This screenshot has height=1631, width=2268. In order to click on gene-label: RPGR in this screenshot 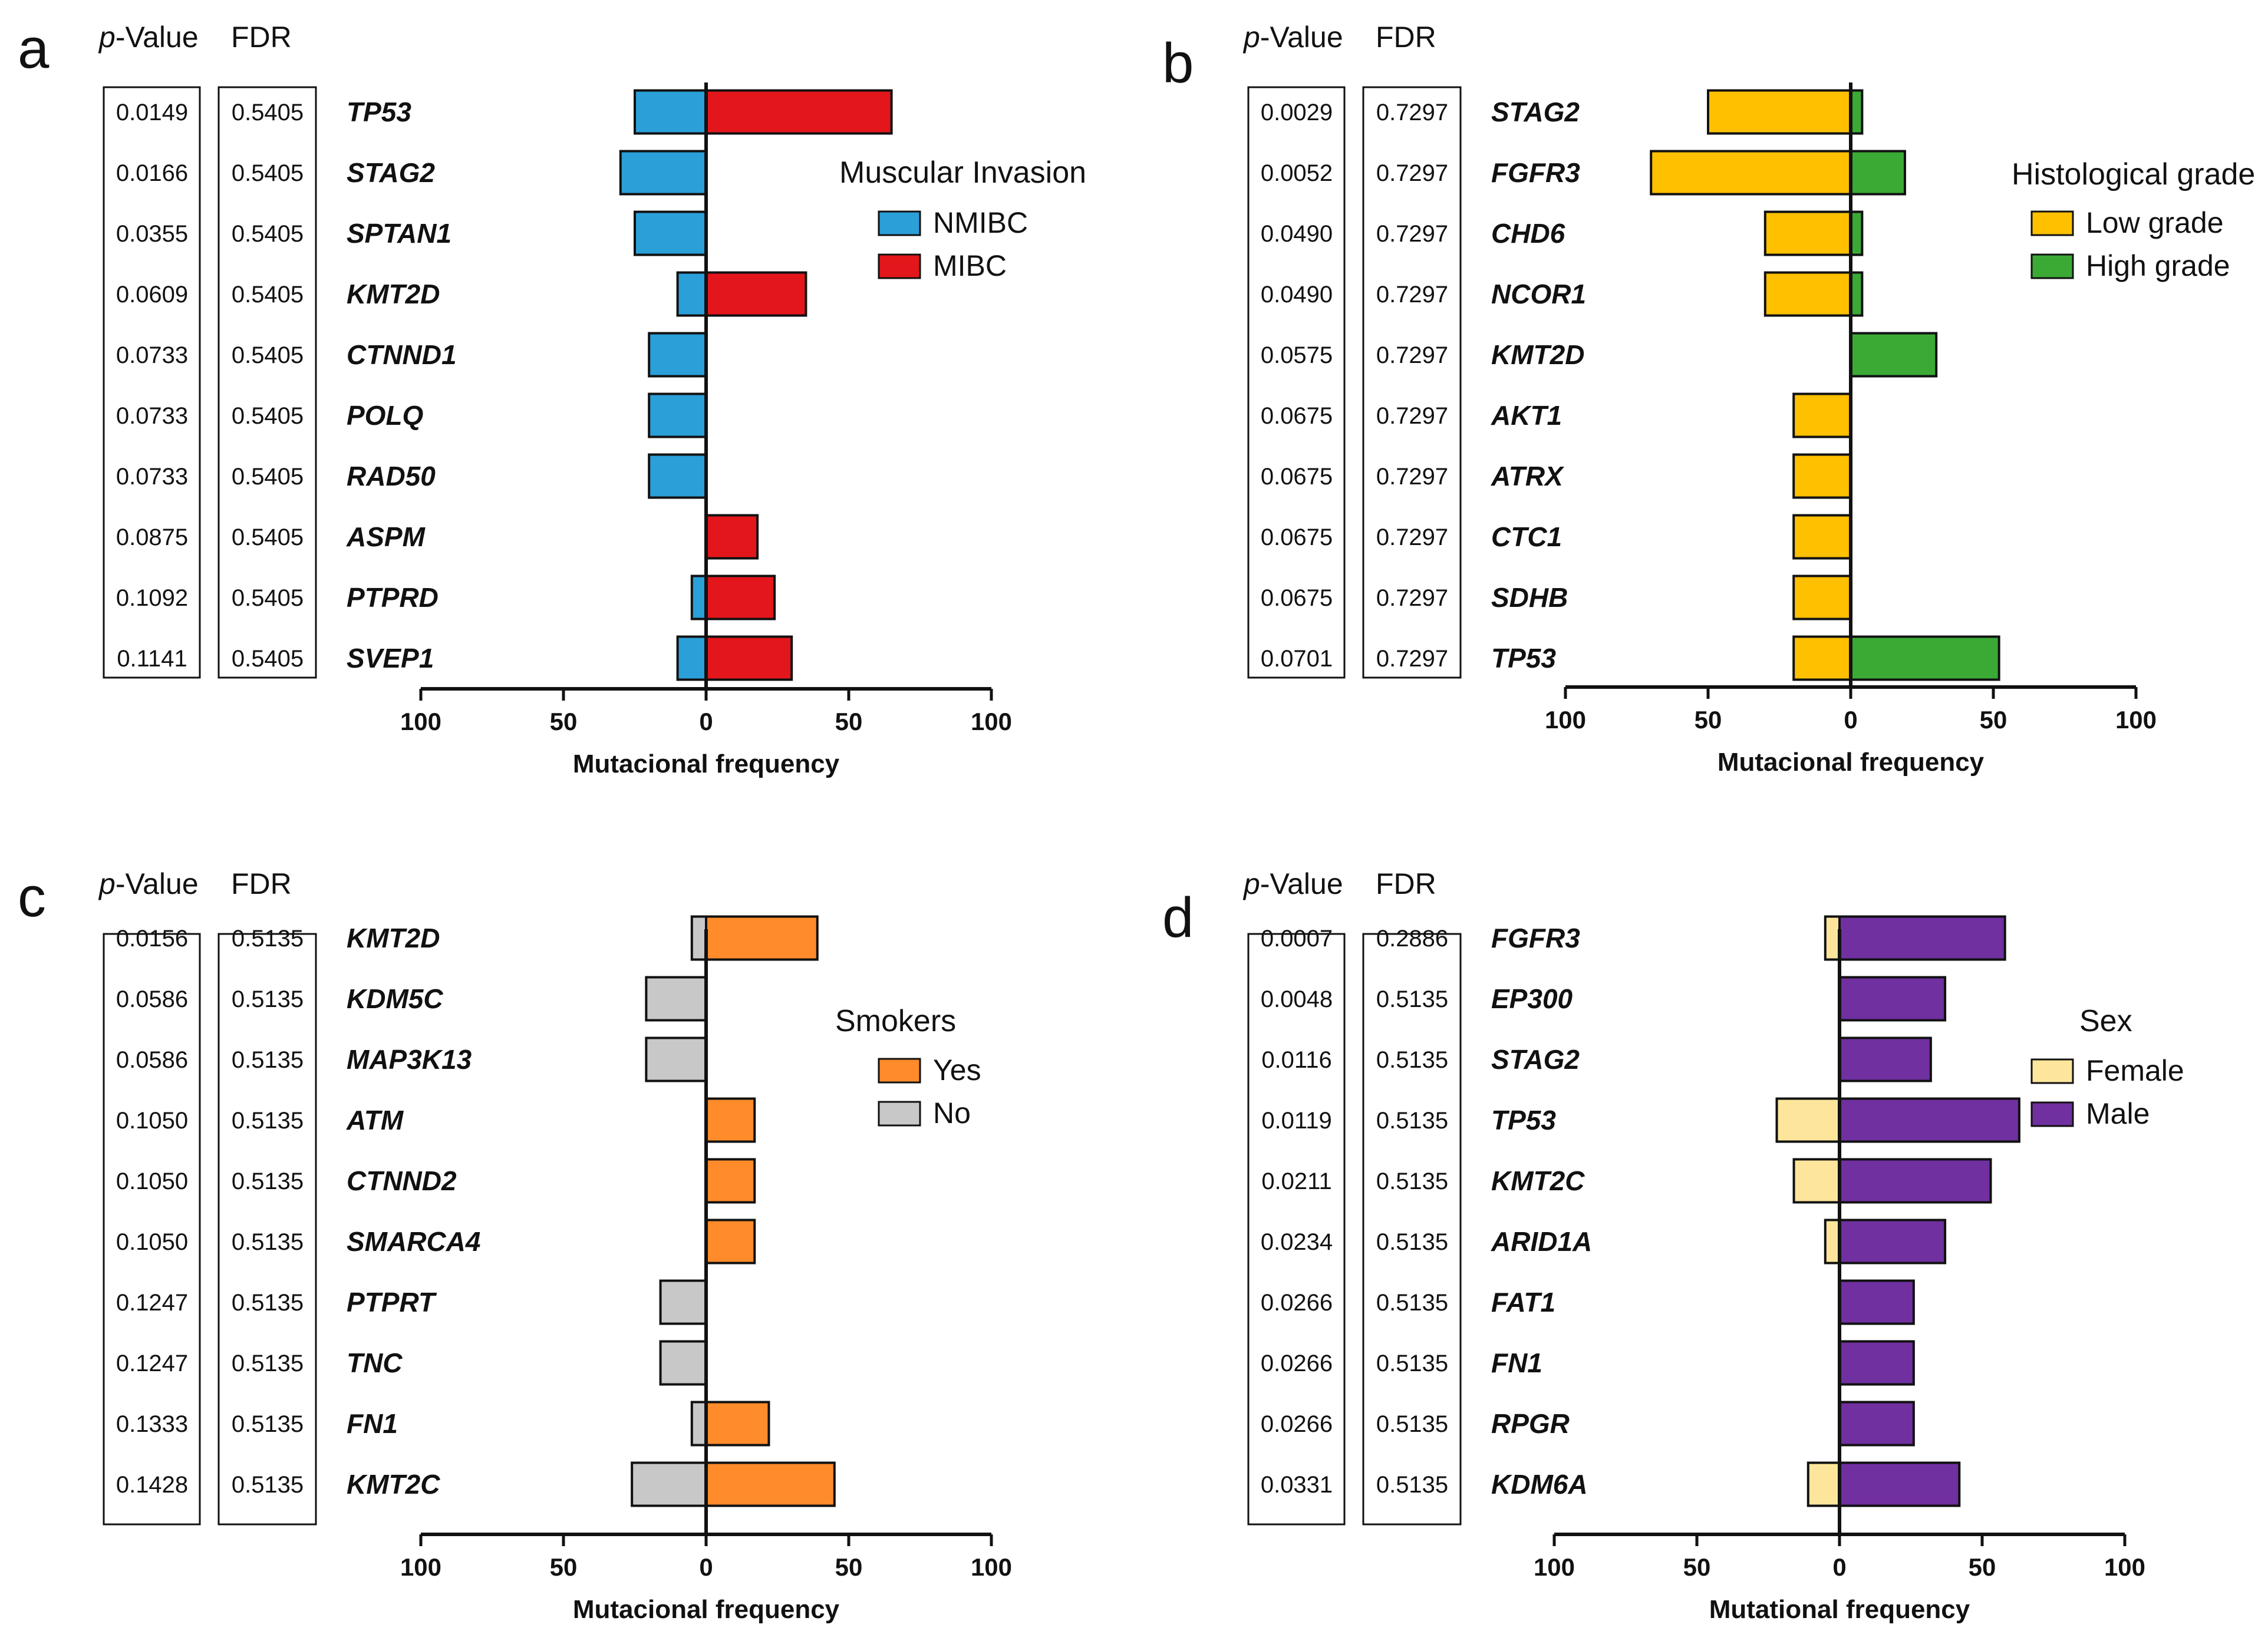, I will do `click(1530, 1423)`.